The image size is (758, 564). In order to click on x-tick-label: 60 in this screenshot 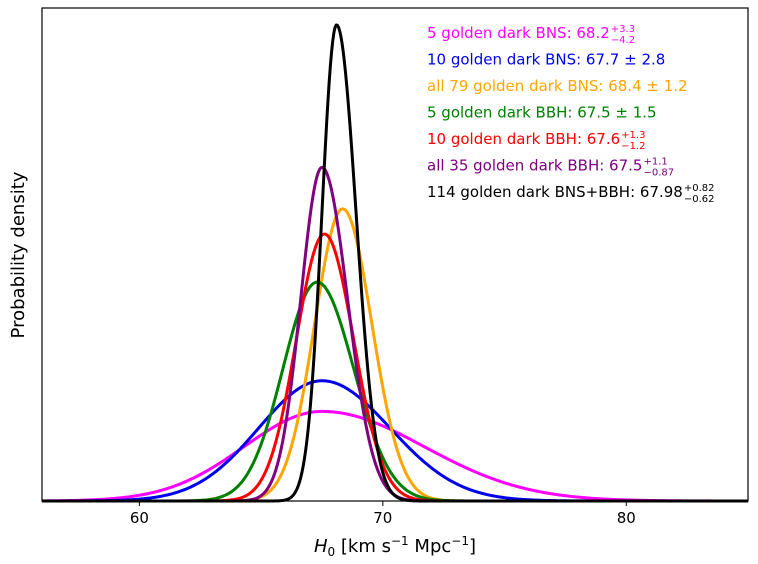, I will do `click(139, 518)`.